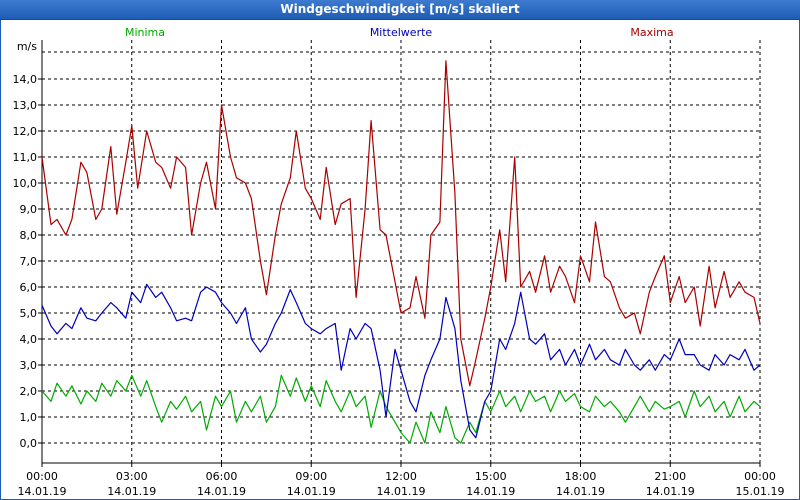 The image size is (800, 500). Describe the element at coordinates (27, 46) in the screenshot. I see `y-axis-label: m/s` at that location.